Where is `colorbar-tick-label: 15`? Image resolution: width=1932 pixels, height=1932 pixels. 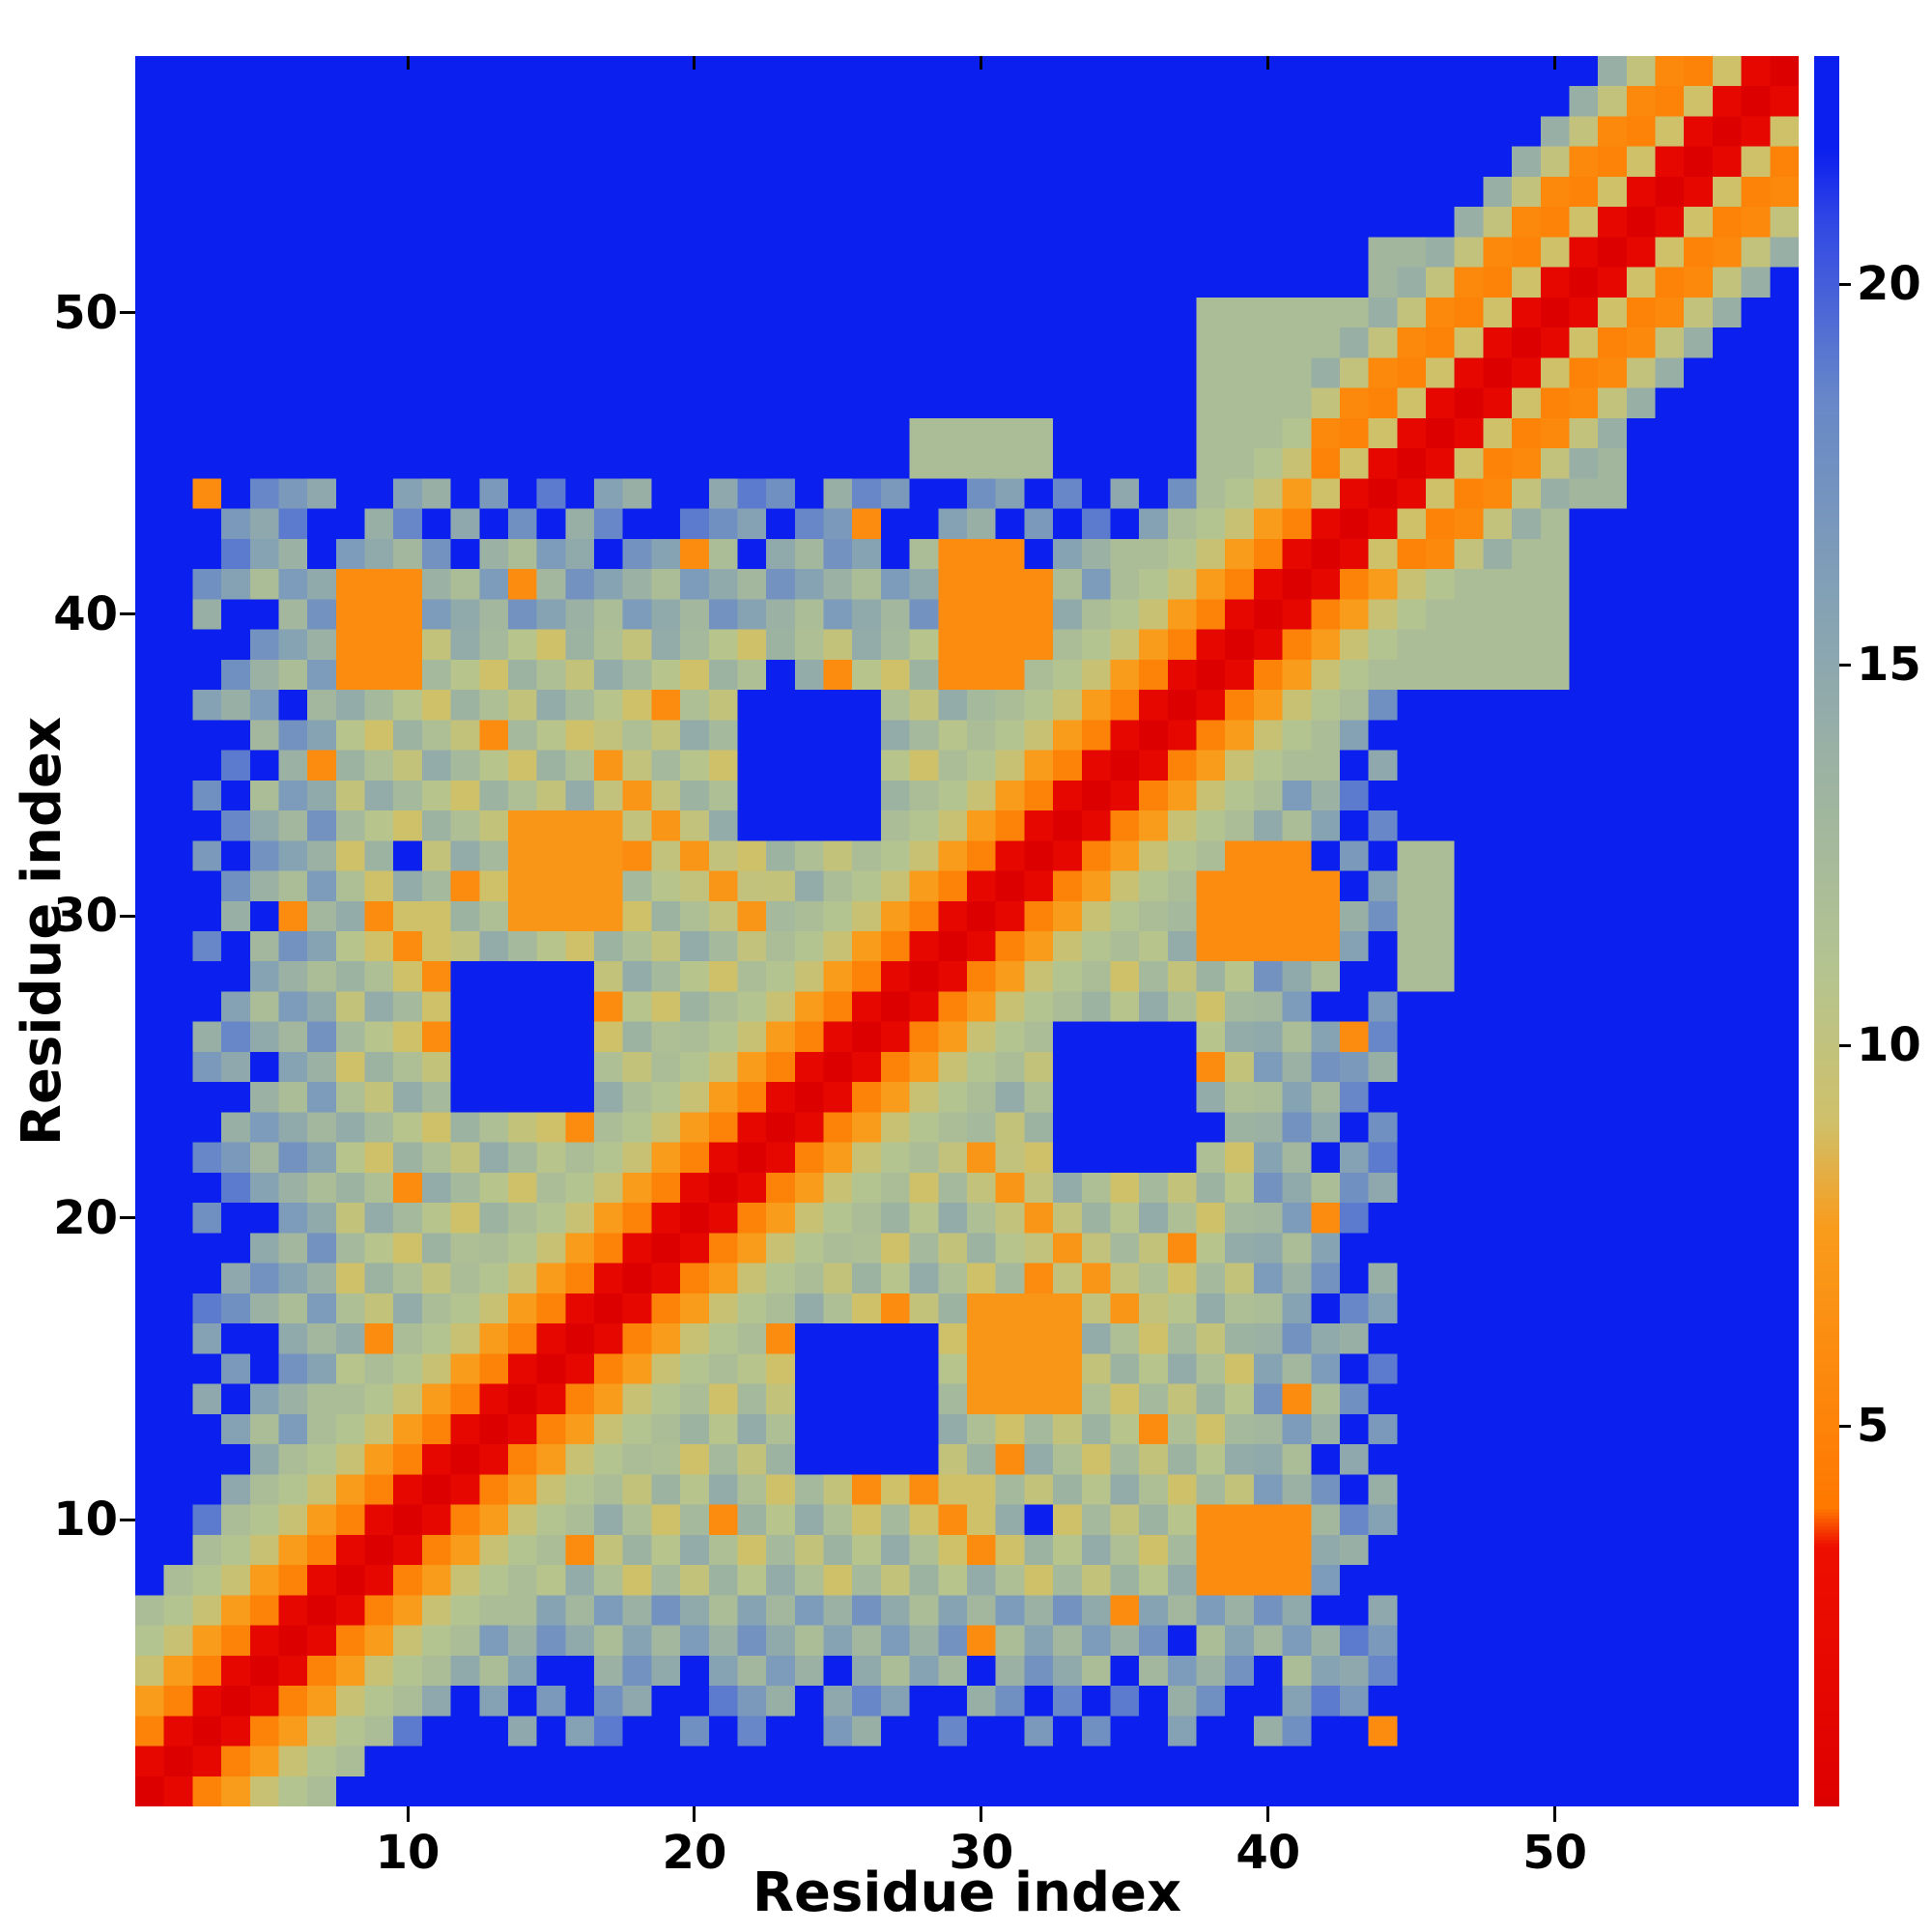
colorbar-tick-label: 15 is located at coordinates (1889, 665).